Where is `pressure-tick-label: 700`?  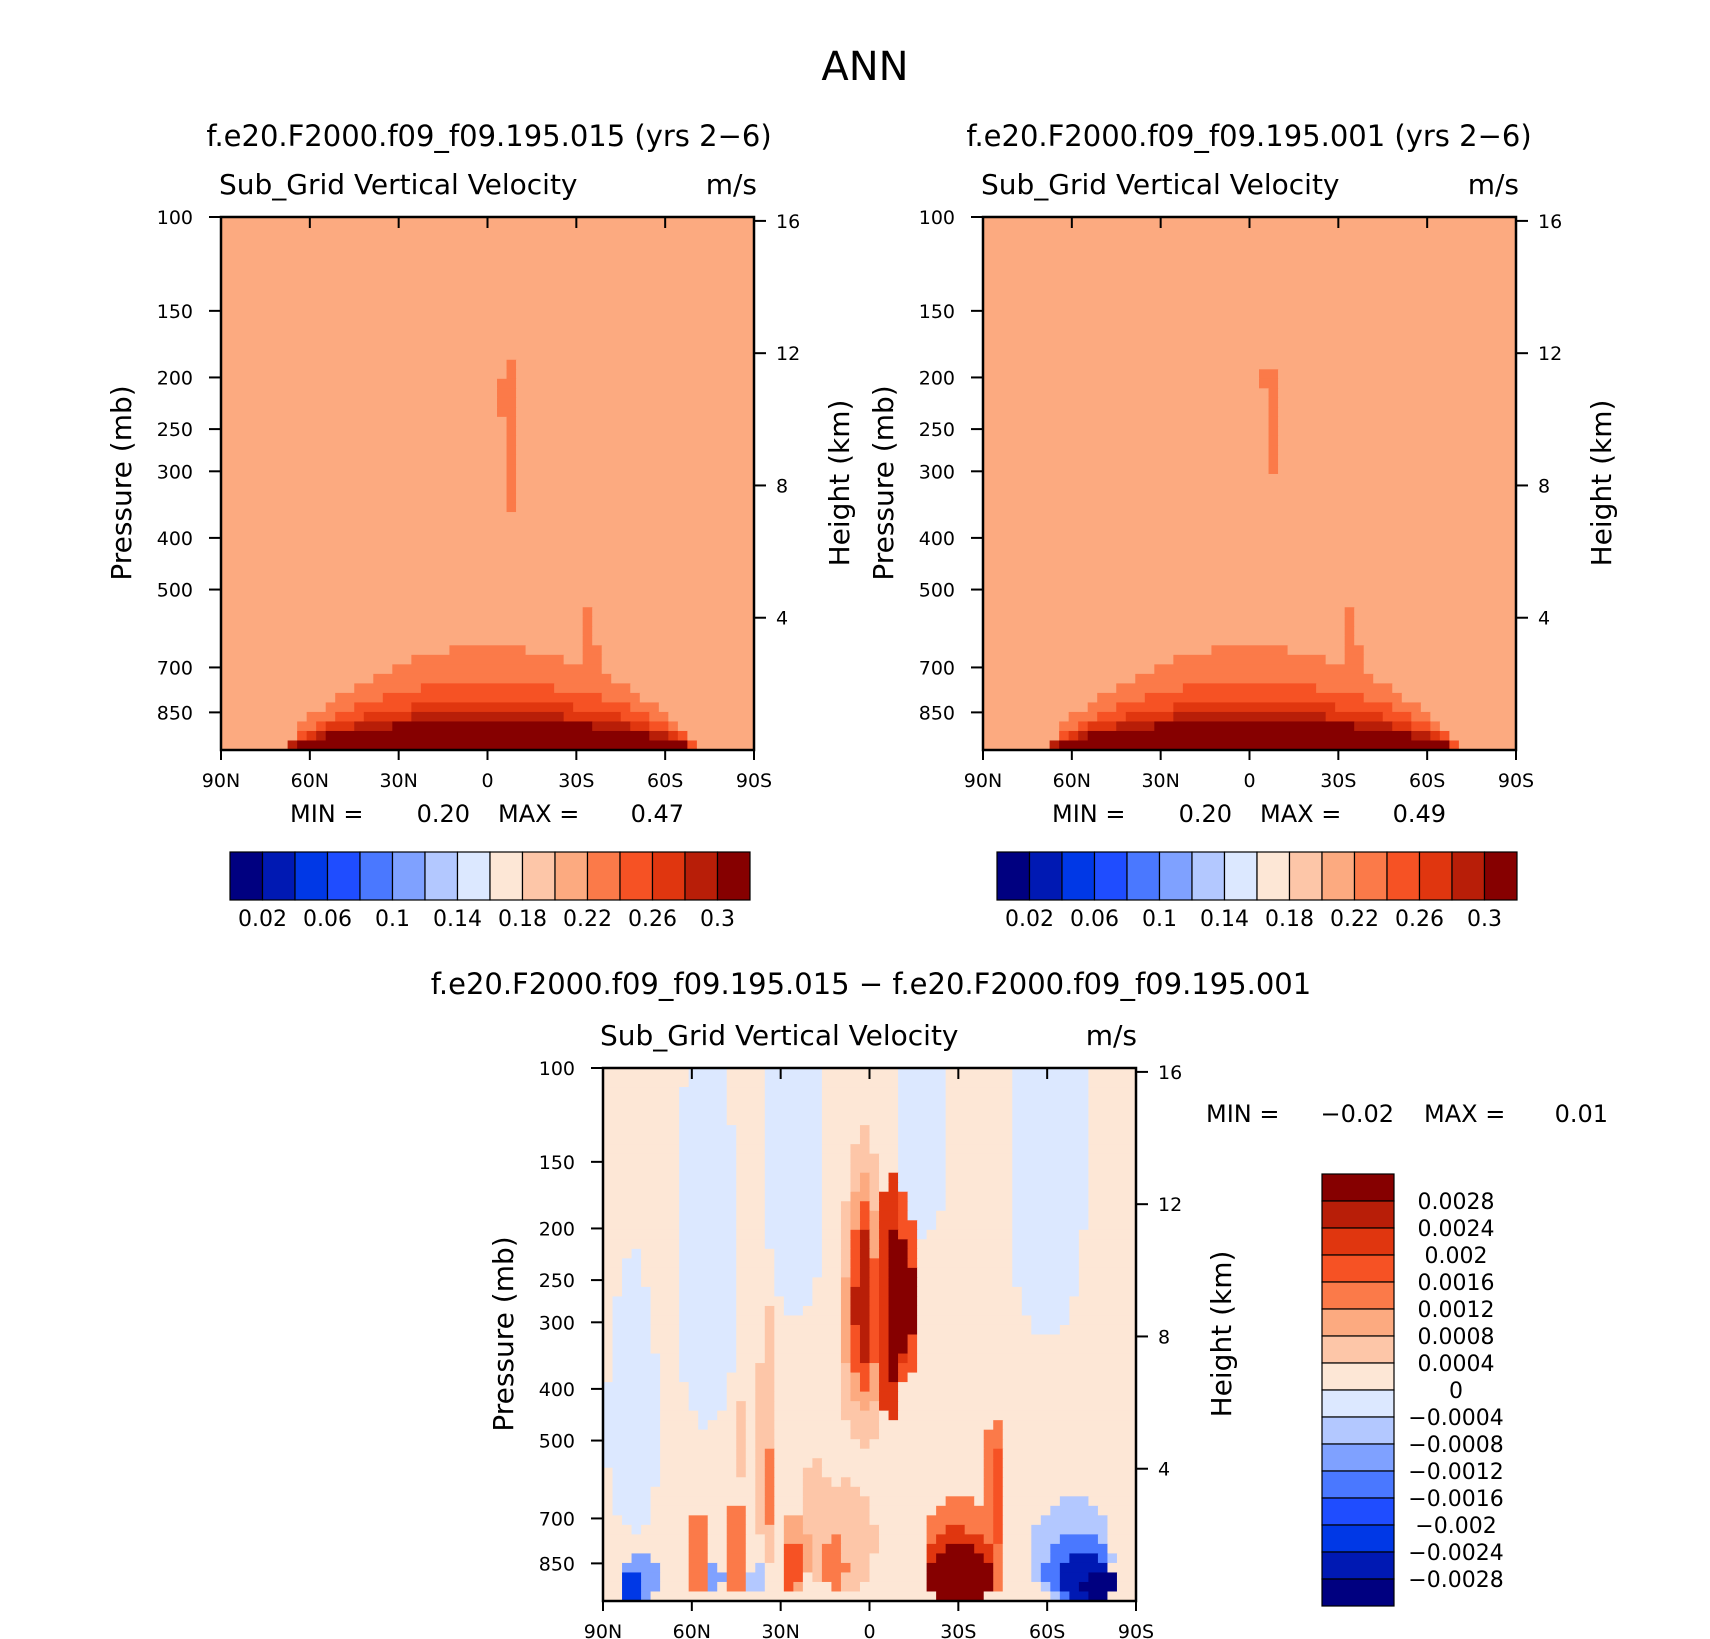
pressure-tick-label: 700 is located at coordinates (937, 668).